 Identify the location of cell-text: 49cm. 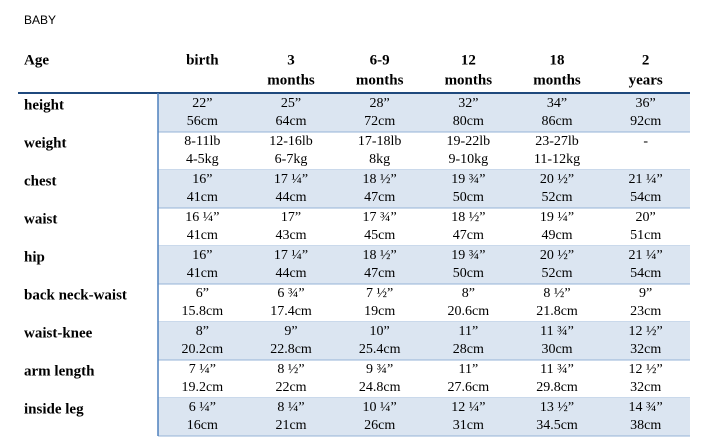
(556, 235).